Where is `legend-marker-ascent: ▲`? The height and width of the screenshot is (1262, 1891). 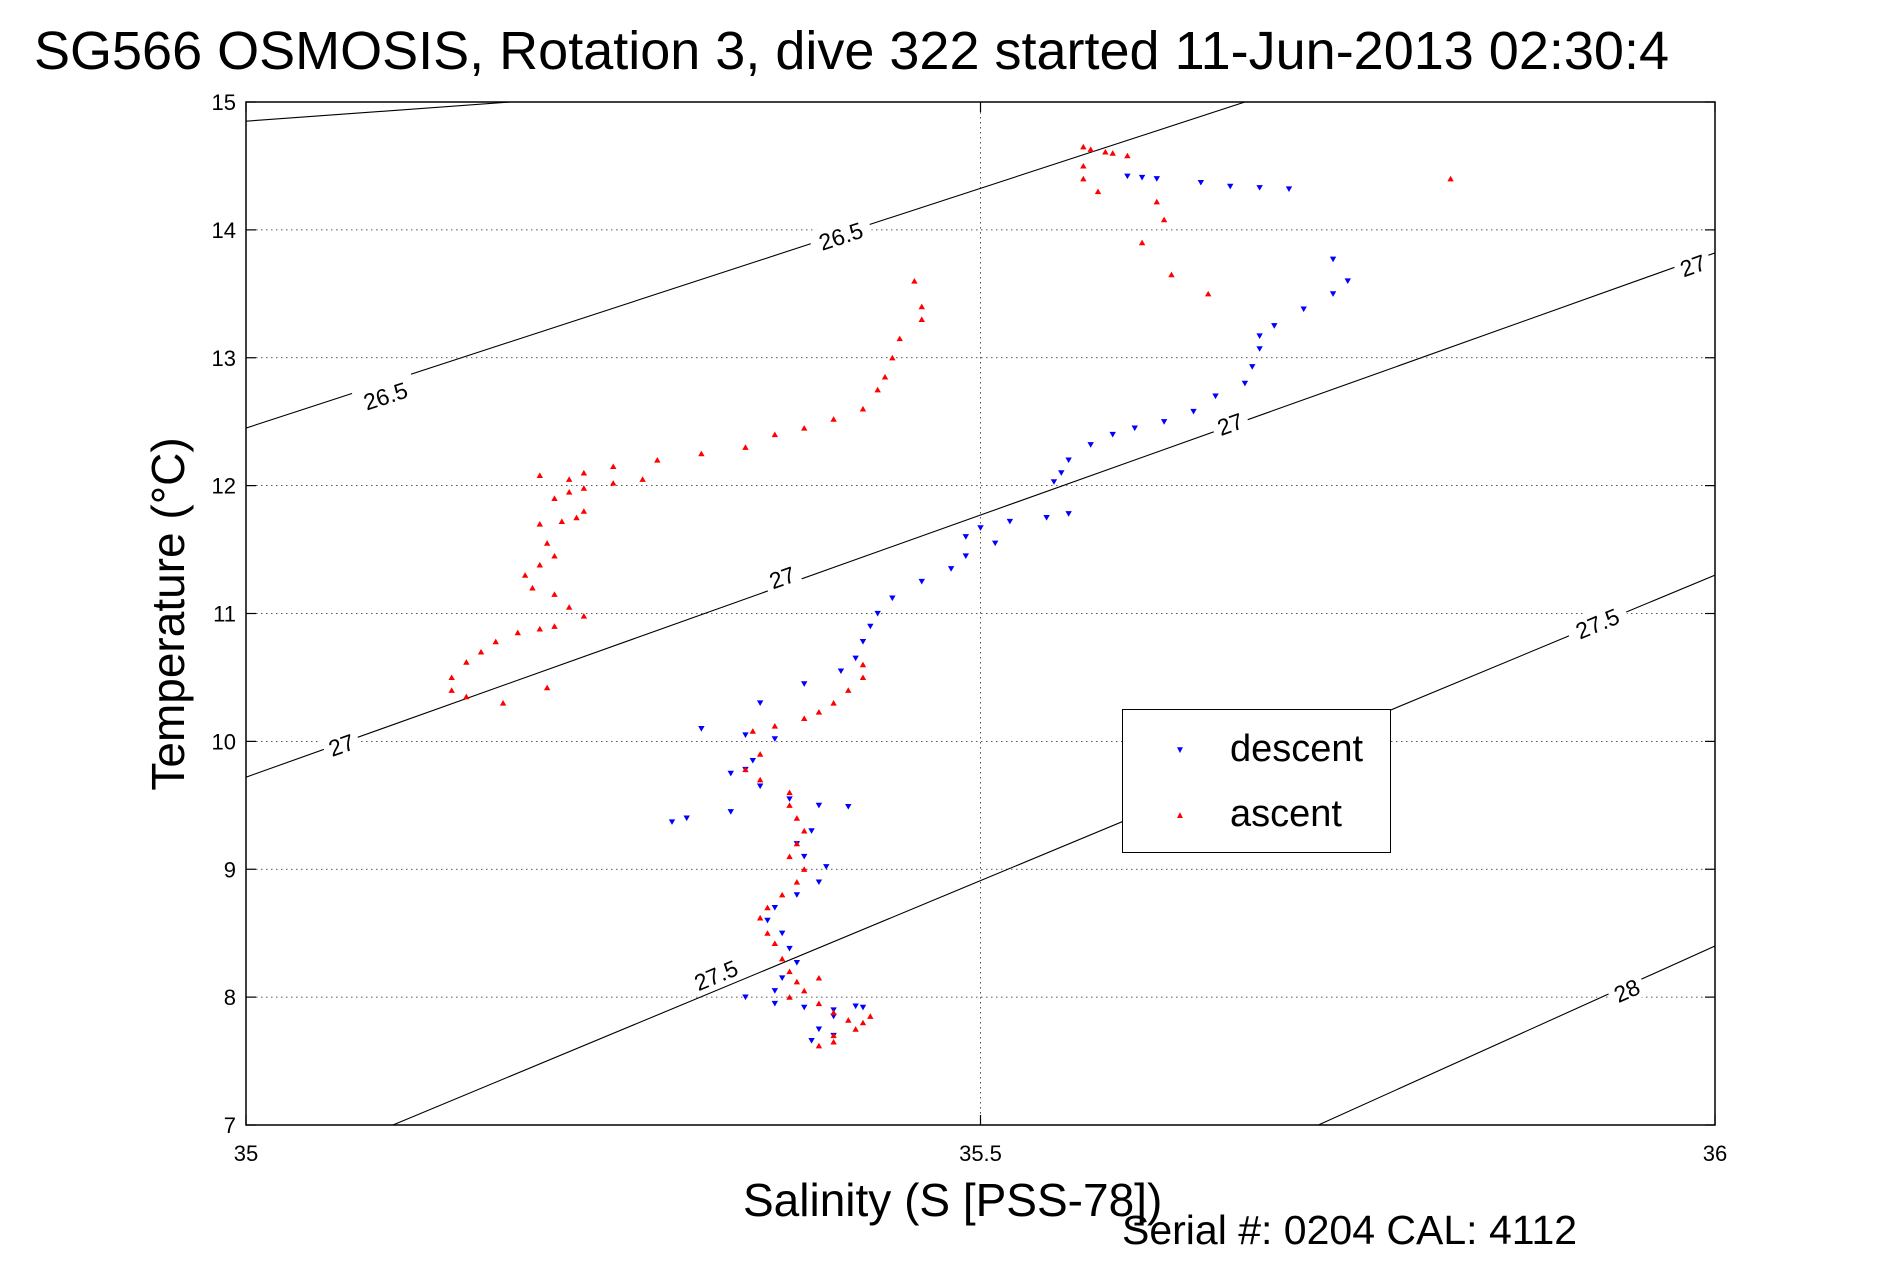 legend-marker-ascent: ▲ is located at coordinates (1180, 815).